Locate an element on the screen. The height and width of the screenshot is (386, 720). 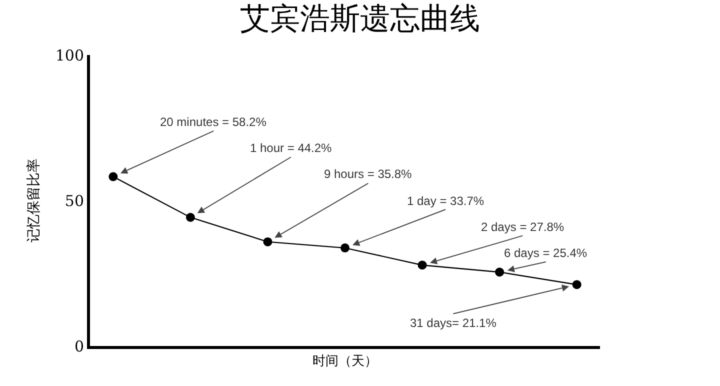
annotation: 1 day = 33.7% is located at coordinates (445, 201).